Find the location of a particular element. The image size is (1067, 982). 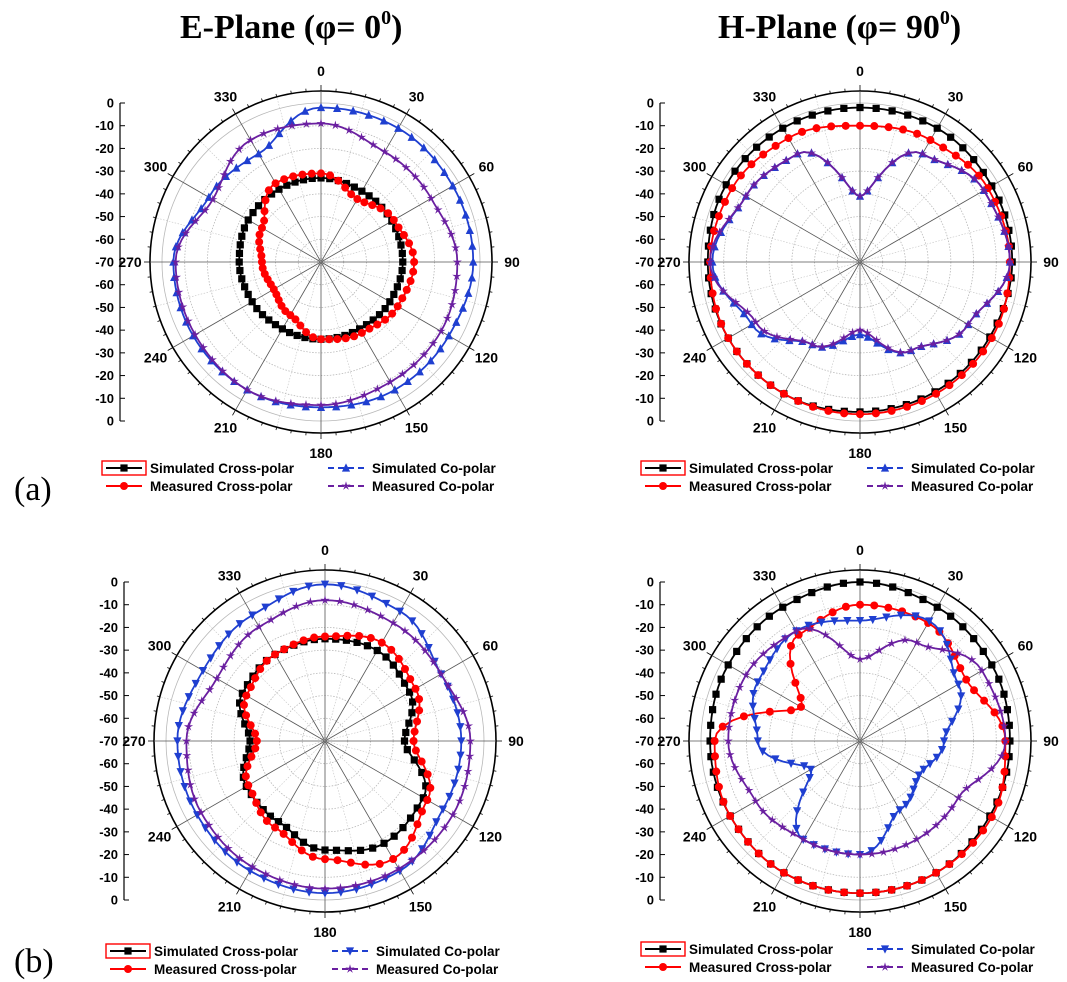

series-measured-co-polar is located at coordinates (860, 252).